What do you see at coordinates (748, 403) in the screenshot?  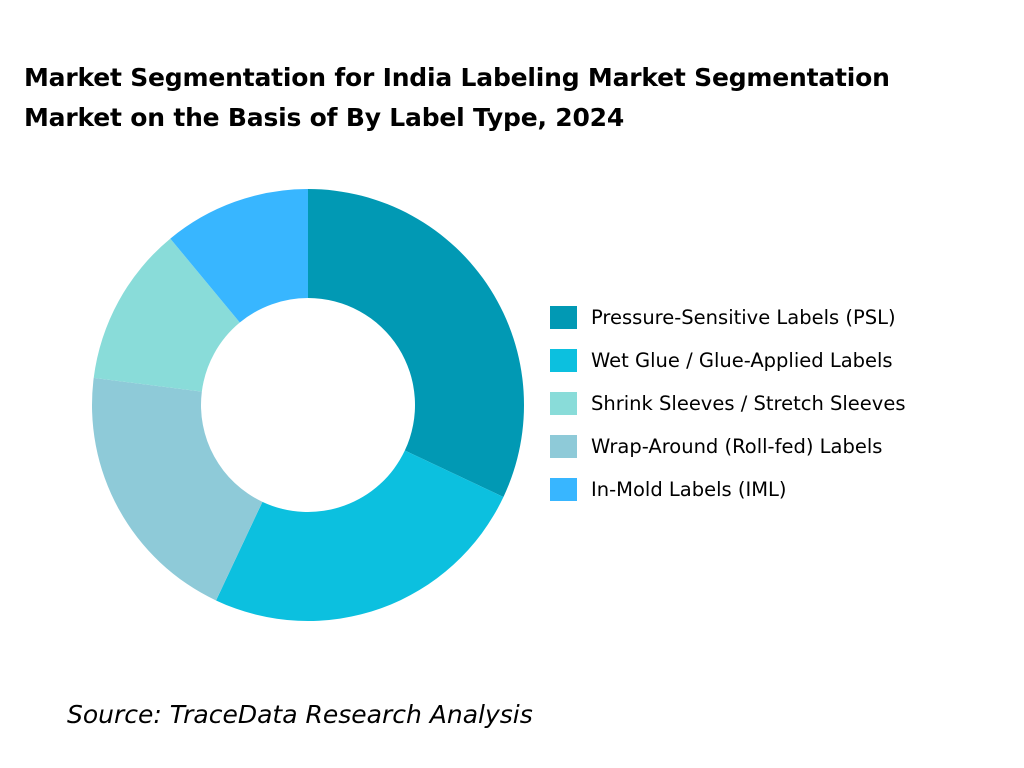 I see `legend-label: Shrink Sleeves / Stretch Sleeves` at bounding box center [748, 403].